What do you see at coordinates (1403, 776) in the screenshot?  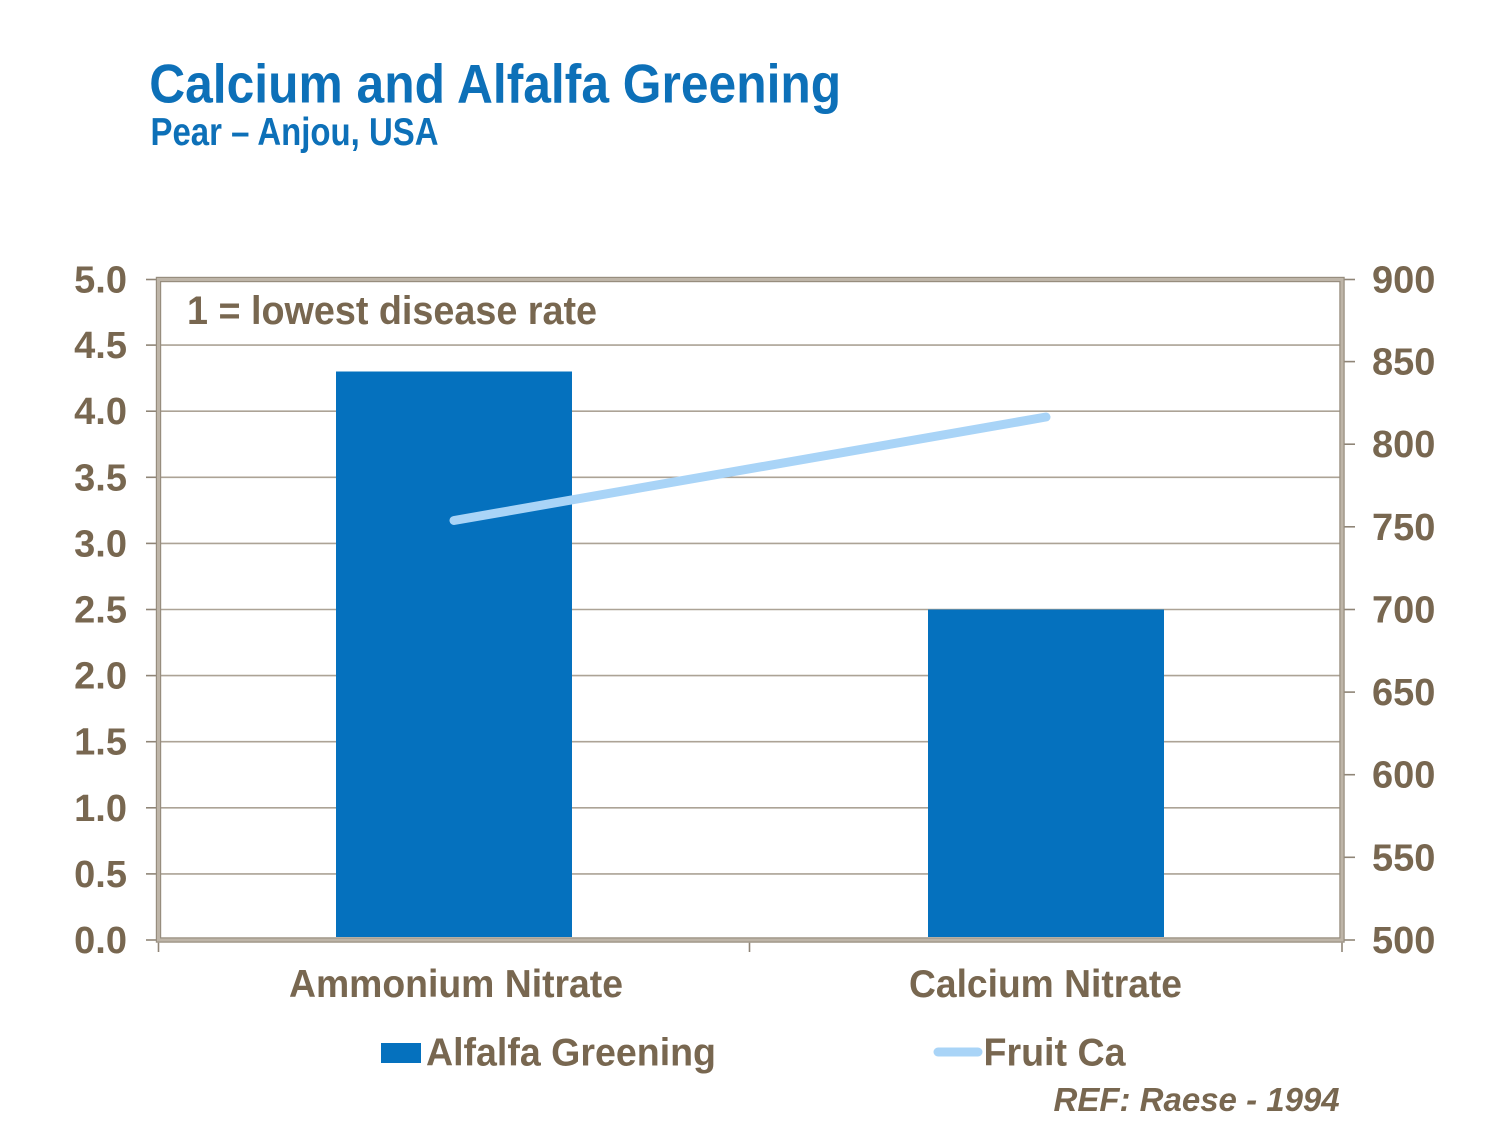 I see `svg-text: 600` at bounding box center [1403, 776].